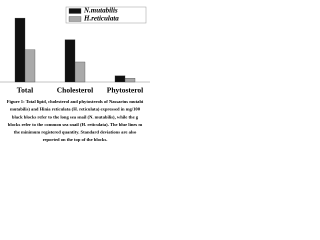  Describe the element at coordinates (125, 90) in the screenshot. I see `x-tick-label: Phytosterol` at that location.